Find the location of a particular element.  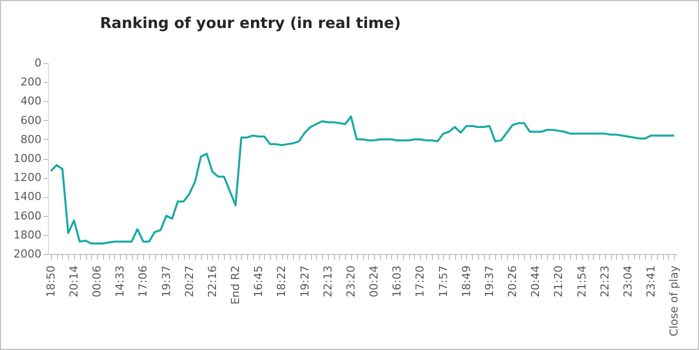

y-tick-label: 1200 is located at coordinates (28, 177).